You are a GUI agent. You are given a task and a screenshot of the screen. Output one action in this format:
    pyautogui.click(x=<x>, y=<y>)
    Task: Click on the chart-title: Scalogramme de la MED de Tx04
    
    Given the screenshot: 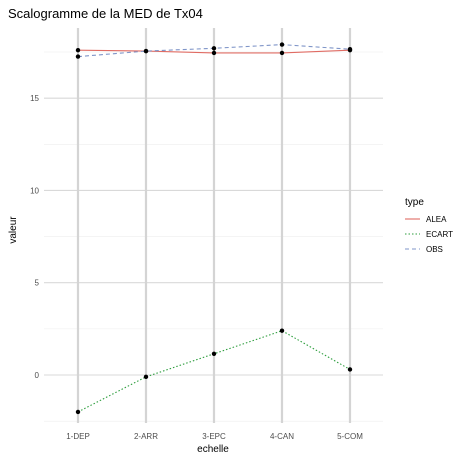 What is the action you would take?
    pyautogui.click(x=105, y=13)
    